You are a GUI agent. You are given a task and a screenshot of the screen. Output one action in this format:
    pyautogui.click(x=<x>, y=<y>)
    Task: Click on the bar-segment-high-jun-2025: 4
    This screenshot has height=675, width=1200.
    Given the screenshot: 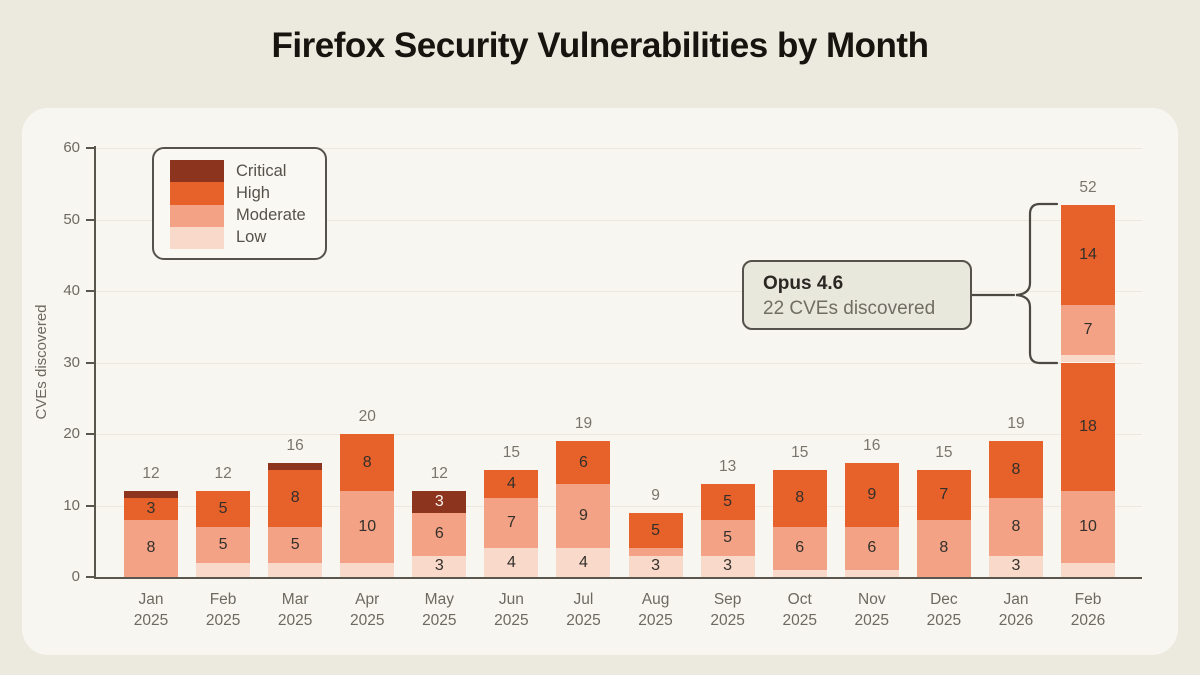 What is the action you would take?
    pyautogui.click(x=511, y=484)
    